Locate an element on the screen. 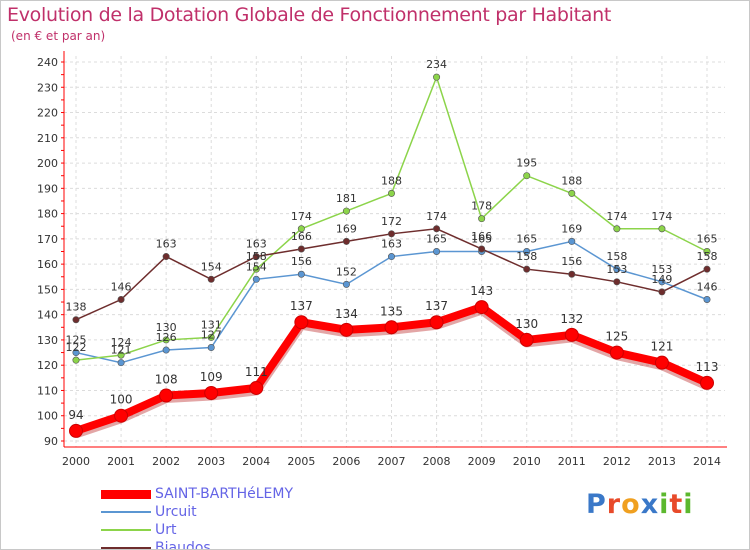 The image size is (750, 550). data-label-urcuit: 126 is located at coordinates (166, 337).